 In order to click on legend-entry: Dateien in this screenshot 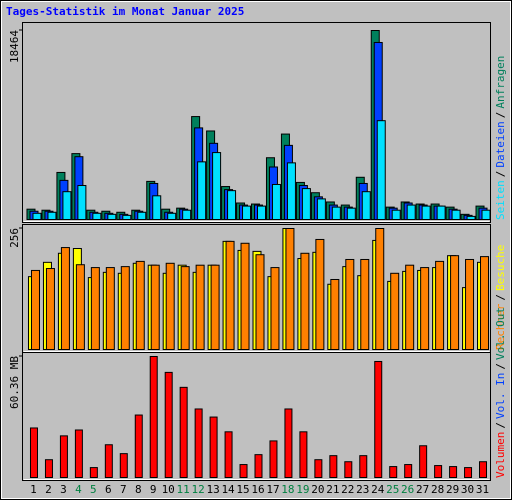, I will do `click(500, 144)`.